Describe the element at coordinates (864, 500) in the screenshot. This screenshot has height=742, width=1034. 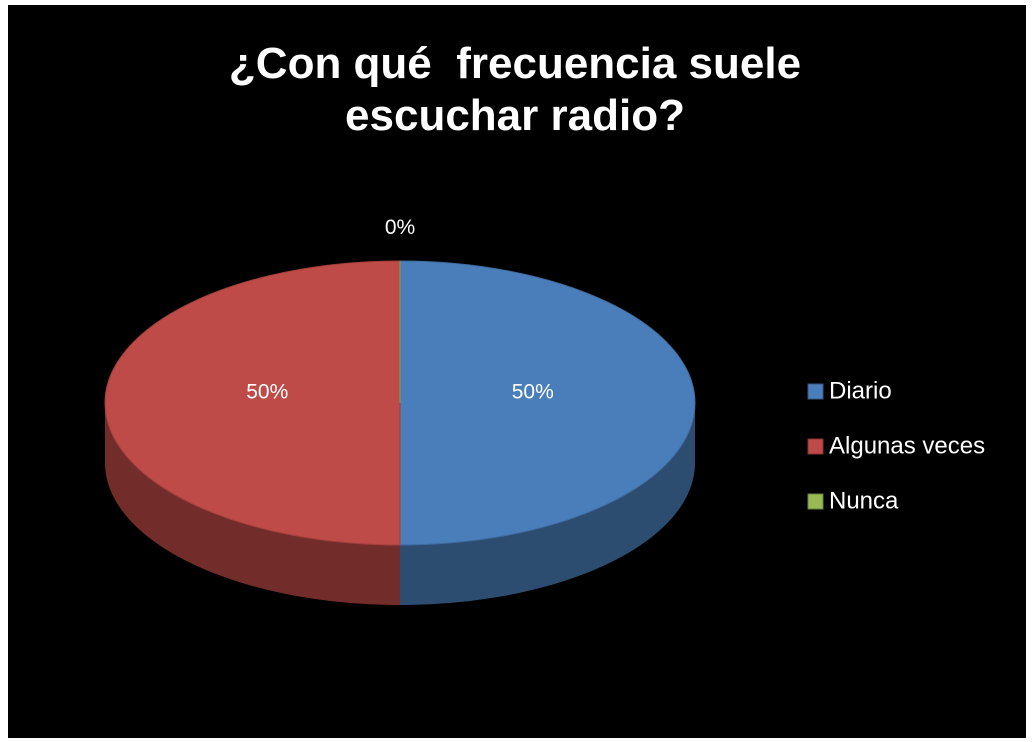
I see `legend-label: Nunca` at that location.